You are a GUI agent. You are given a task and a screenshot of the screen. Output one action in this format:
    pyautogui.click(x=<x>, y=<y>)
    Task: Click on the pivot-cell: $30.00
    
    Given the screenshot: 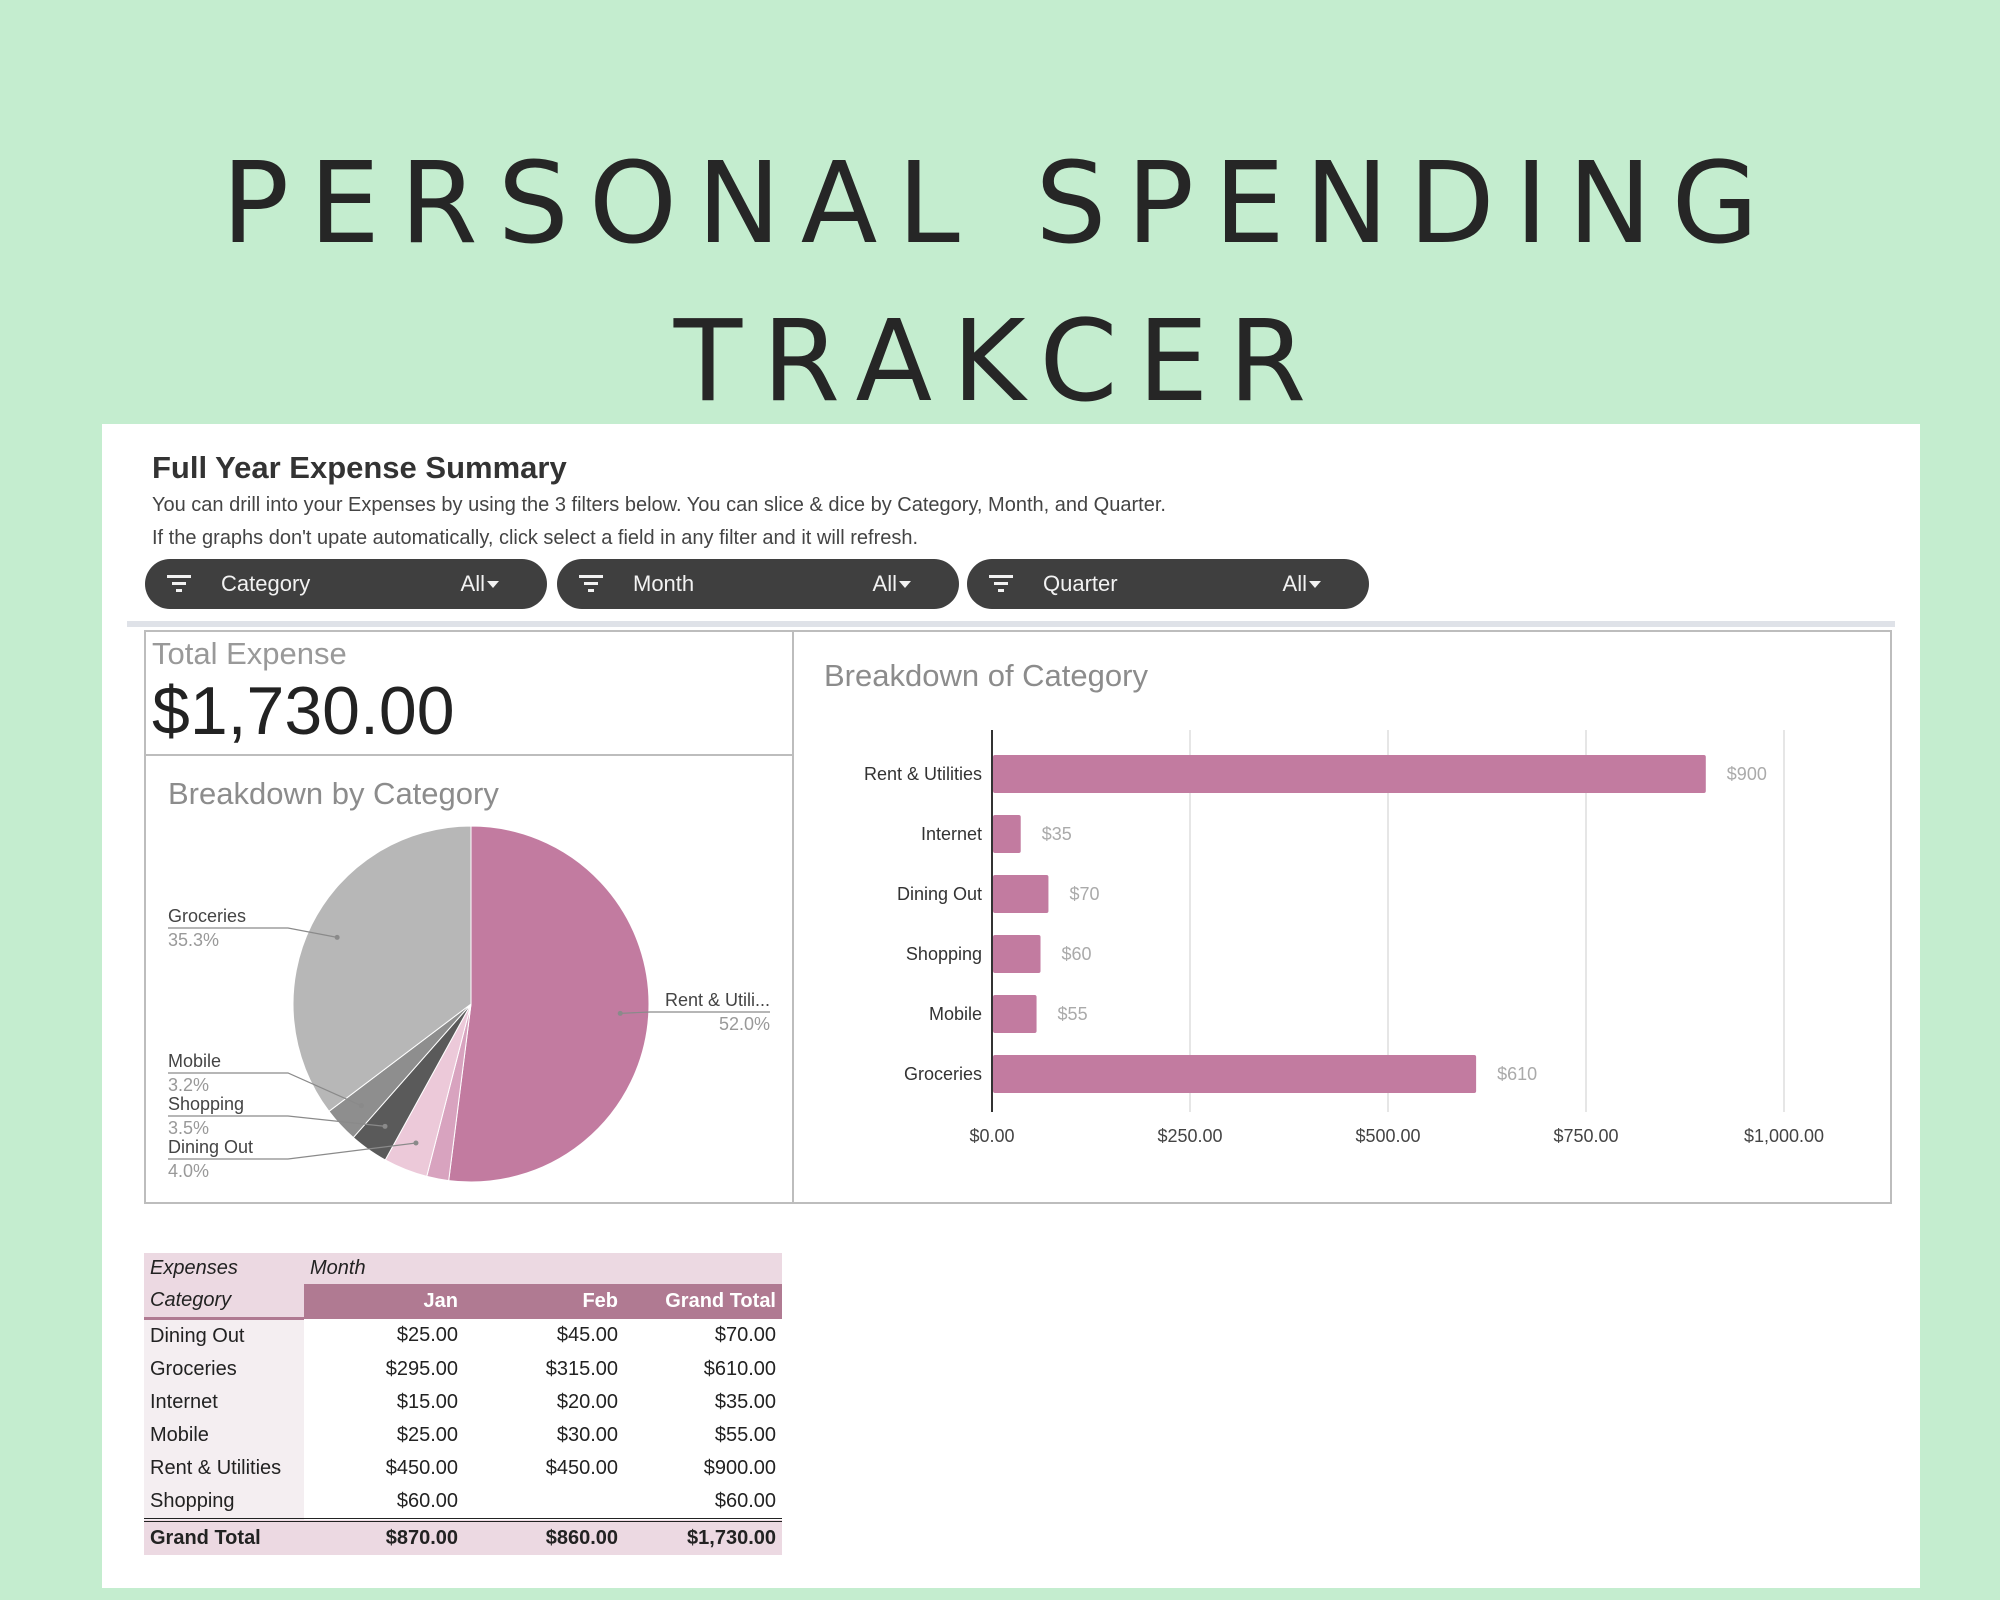 What is the action you would take?
    pyautogui.click(x=587, y=1435)
    